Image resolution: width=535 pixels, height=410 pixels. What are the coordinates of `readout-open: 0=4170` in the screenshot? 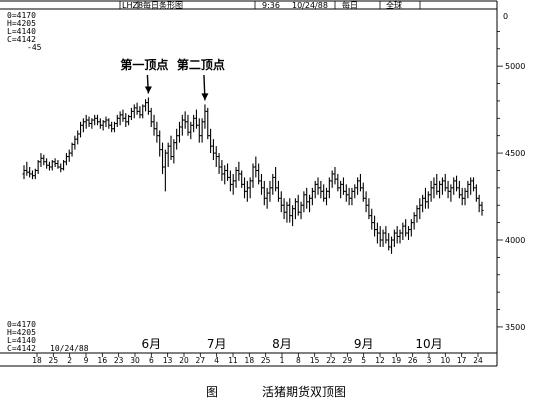 It's located at (21, 15).